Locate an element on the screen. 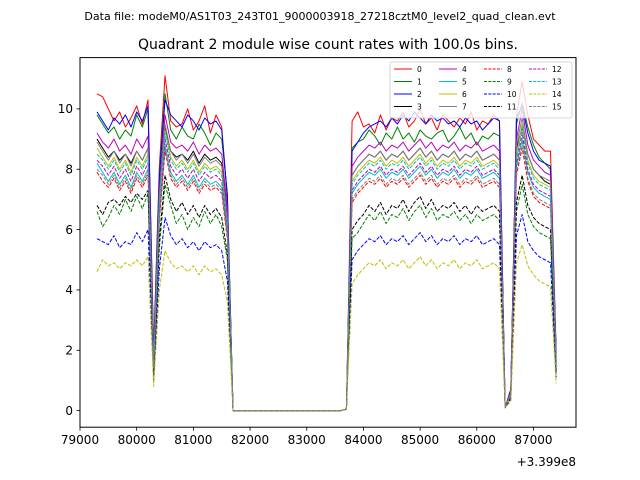 The image size is (640, 480). y-tick-label: 8 is located at coordinates (69, 170).